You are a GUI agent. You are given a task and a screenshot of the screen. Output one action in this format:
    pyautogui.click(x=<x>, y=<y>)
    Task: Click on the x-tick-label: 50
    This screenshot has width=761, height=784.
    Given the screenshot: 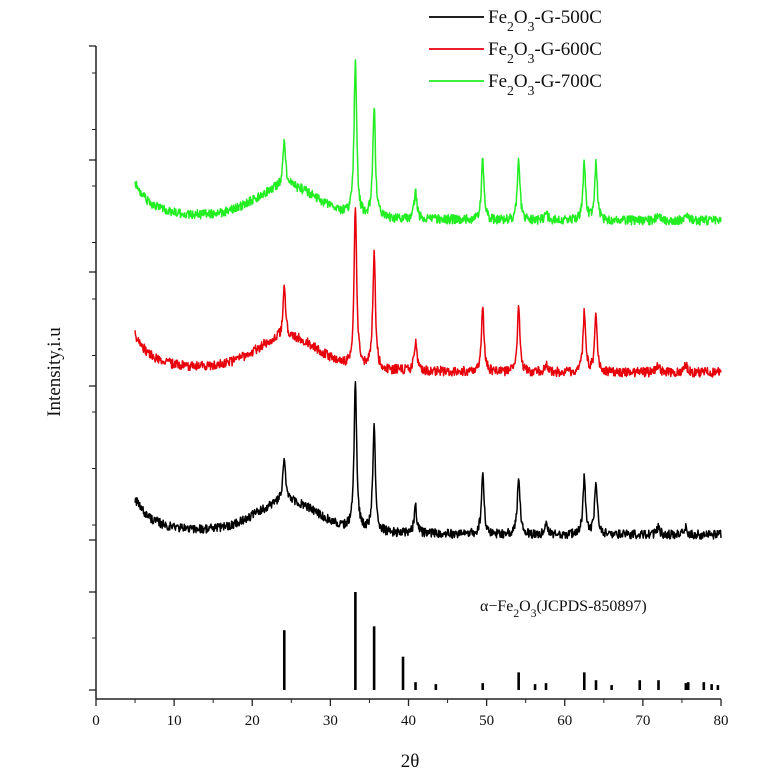 What is the action you would take?
    pyautogui.click(x=486, y=721)
    